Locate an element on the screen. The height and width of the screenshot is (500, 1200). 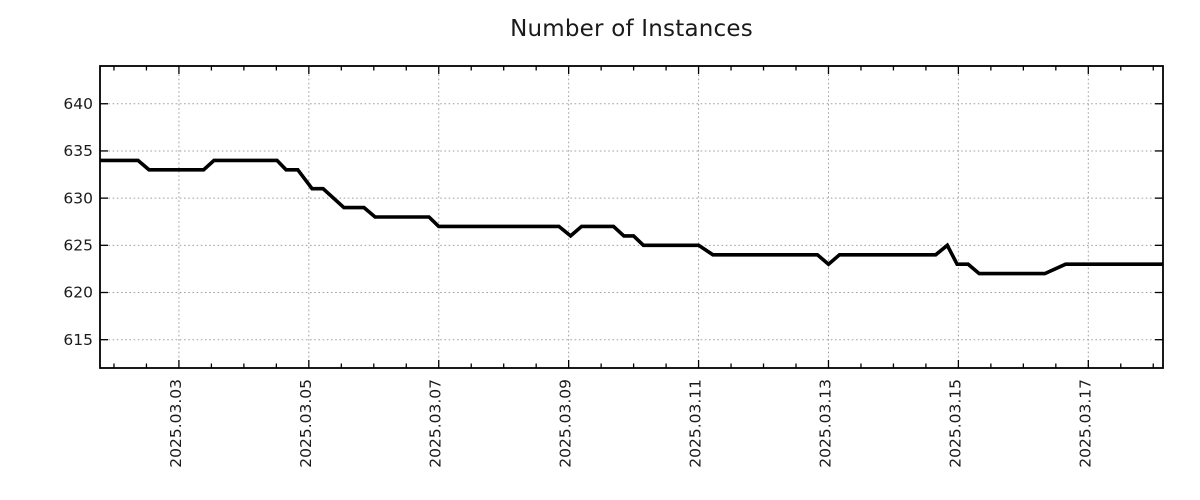
y-tick-label: 630 is located at coordinates (78, 198).